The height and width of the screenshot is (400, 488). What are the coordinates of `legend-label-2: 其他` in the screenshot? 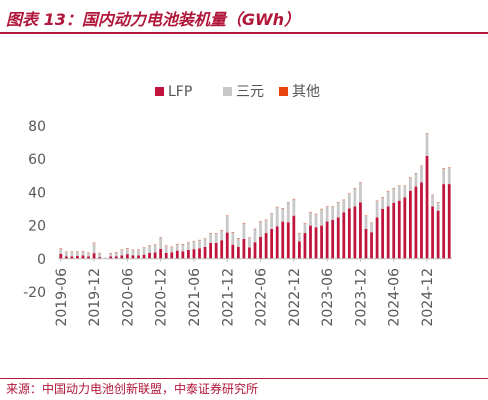 It's located at (306, 92).